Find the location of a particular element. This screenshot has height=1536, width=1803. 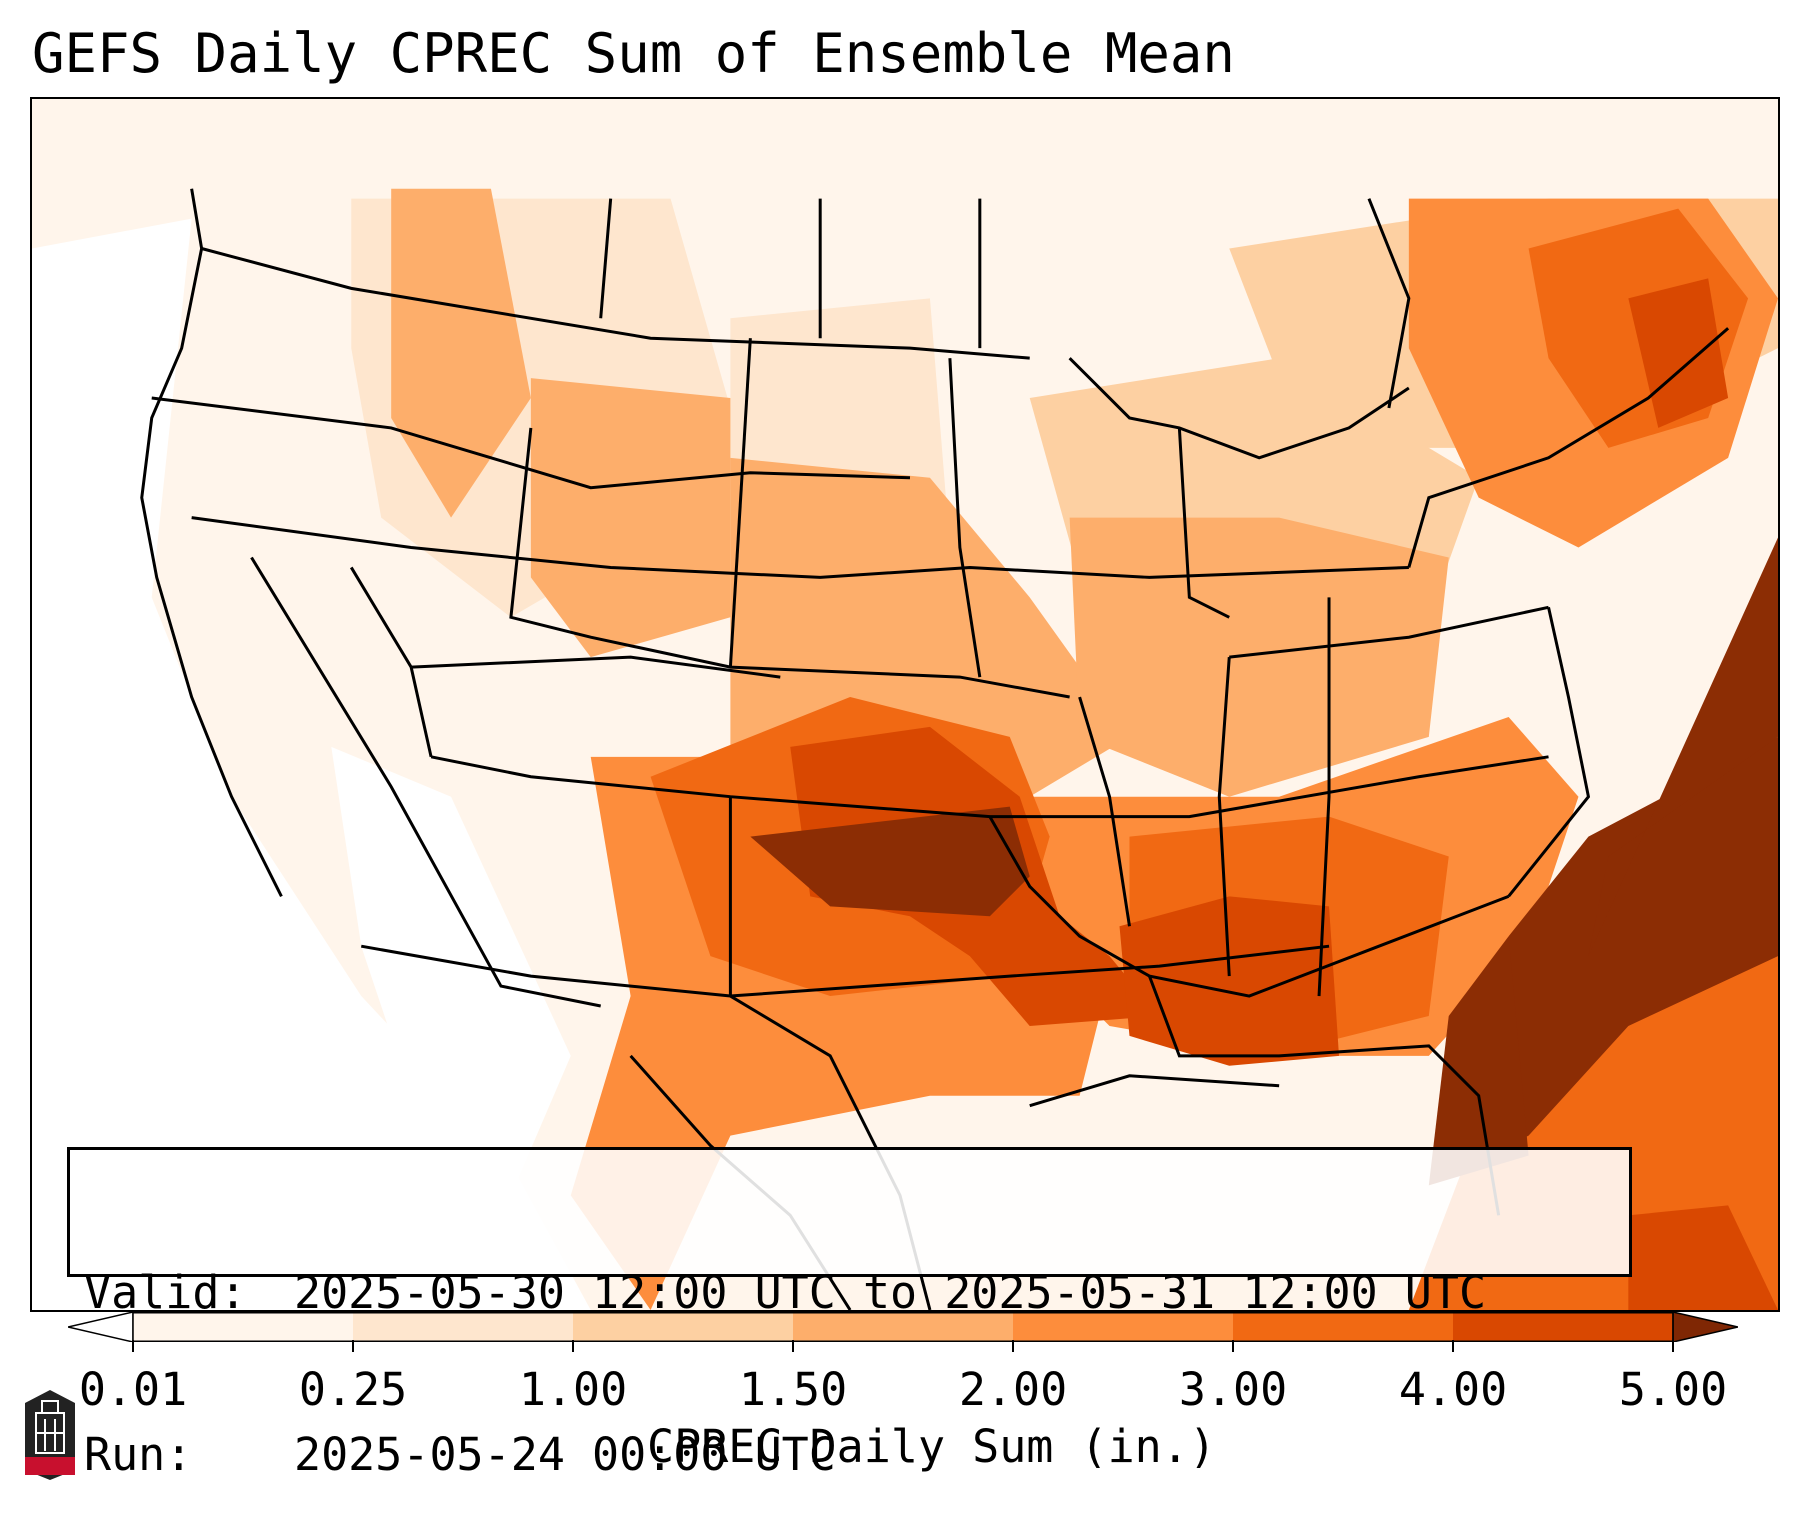

colorbar-tick-label: 0.01 is located at coordinates (133, 1389).